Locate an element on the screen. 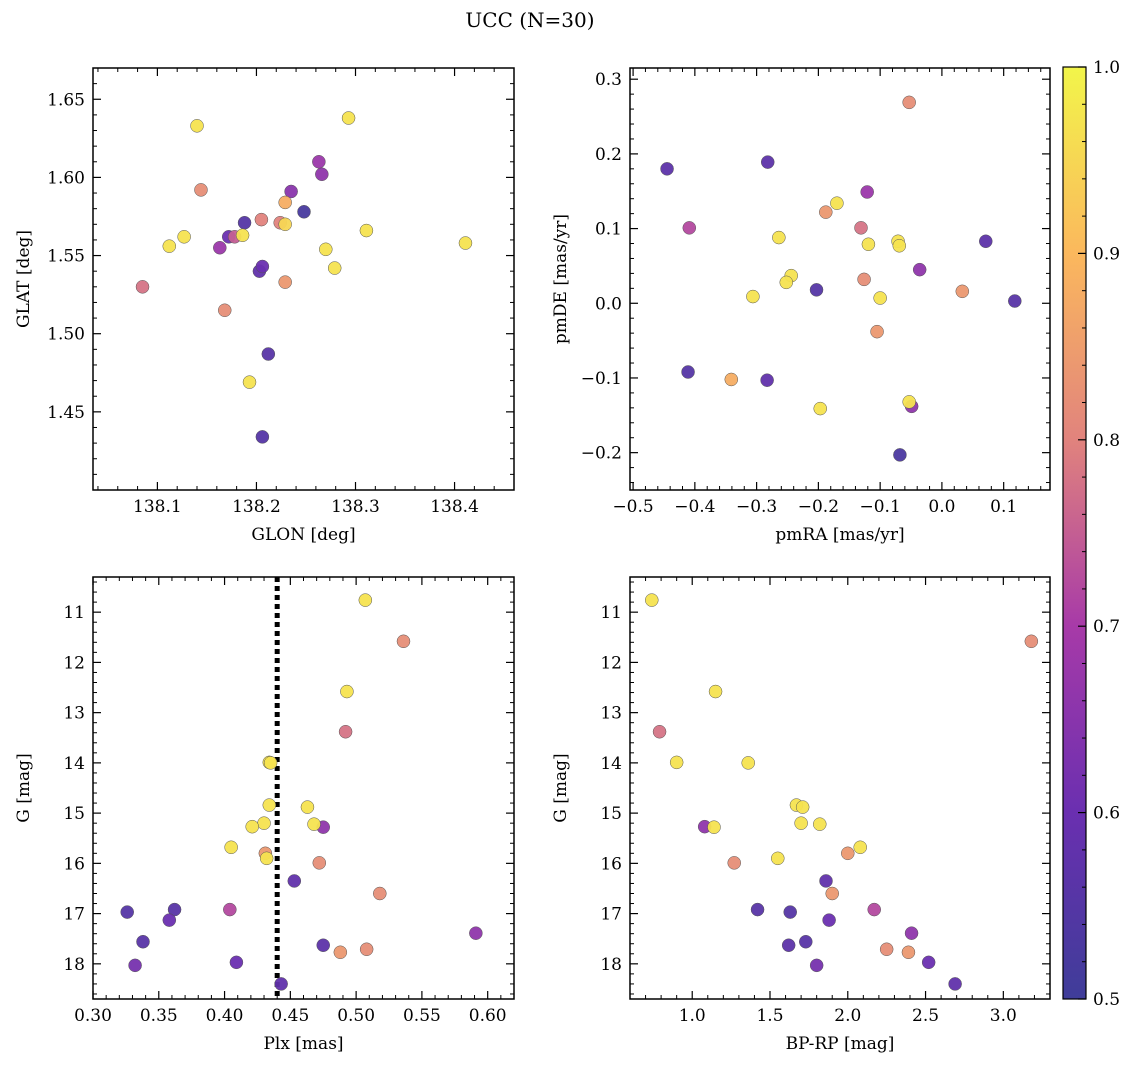 The image size is (1136, 1067). x-tick-label: 0.40 is located at coordinates (225, 1016).